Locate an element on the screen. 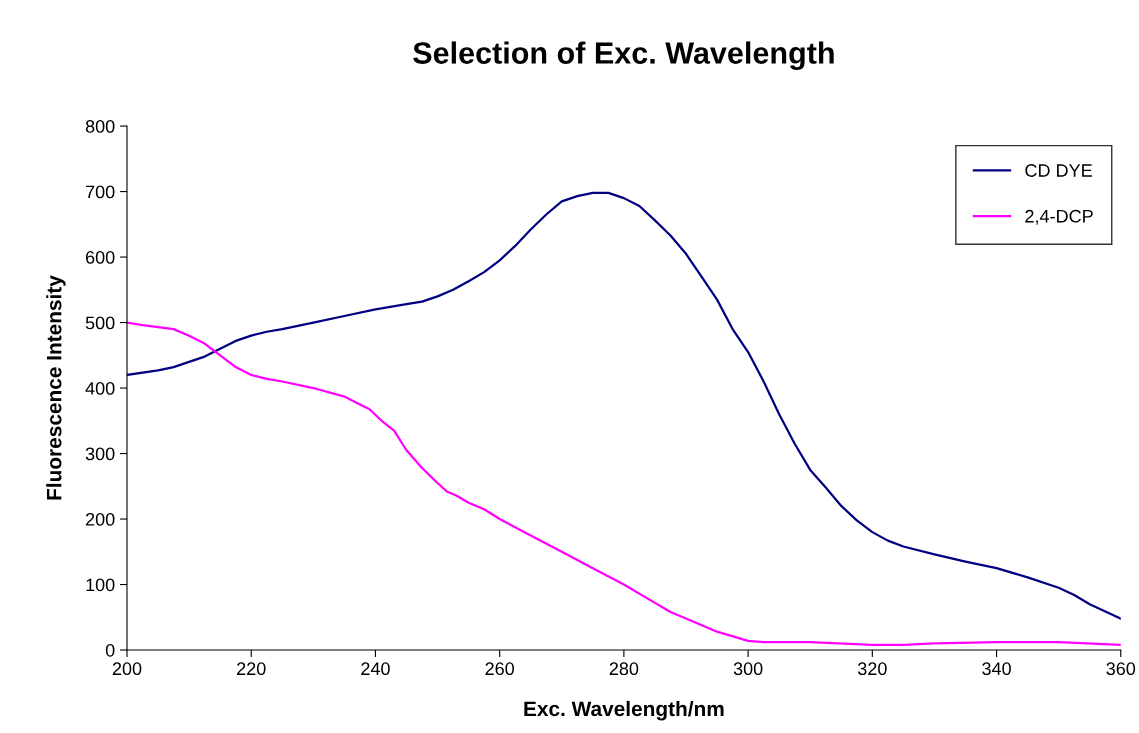 Image resolution: width=1139 pixels, height=733 pixels. x-tick-label: 220 is located at coordinates (251, 669).